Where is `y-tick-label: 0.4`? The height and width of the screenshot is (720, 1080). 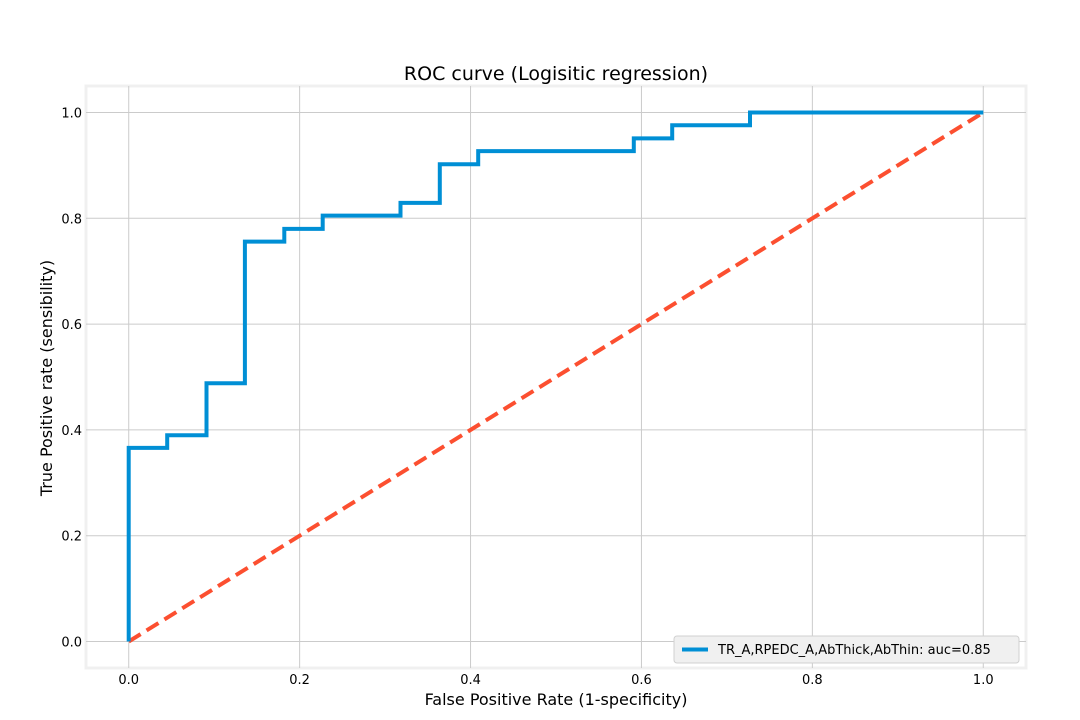 y-tick-label: 0.4 is located at coordinates (71, 431).